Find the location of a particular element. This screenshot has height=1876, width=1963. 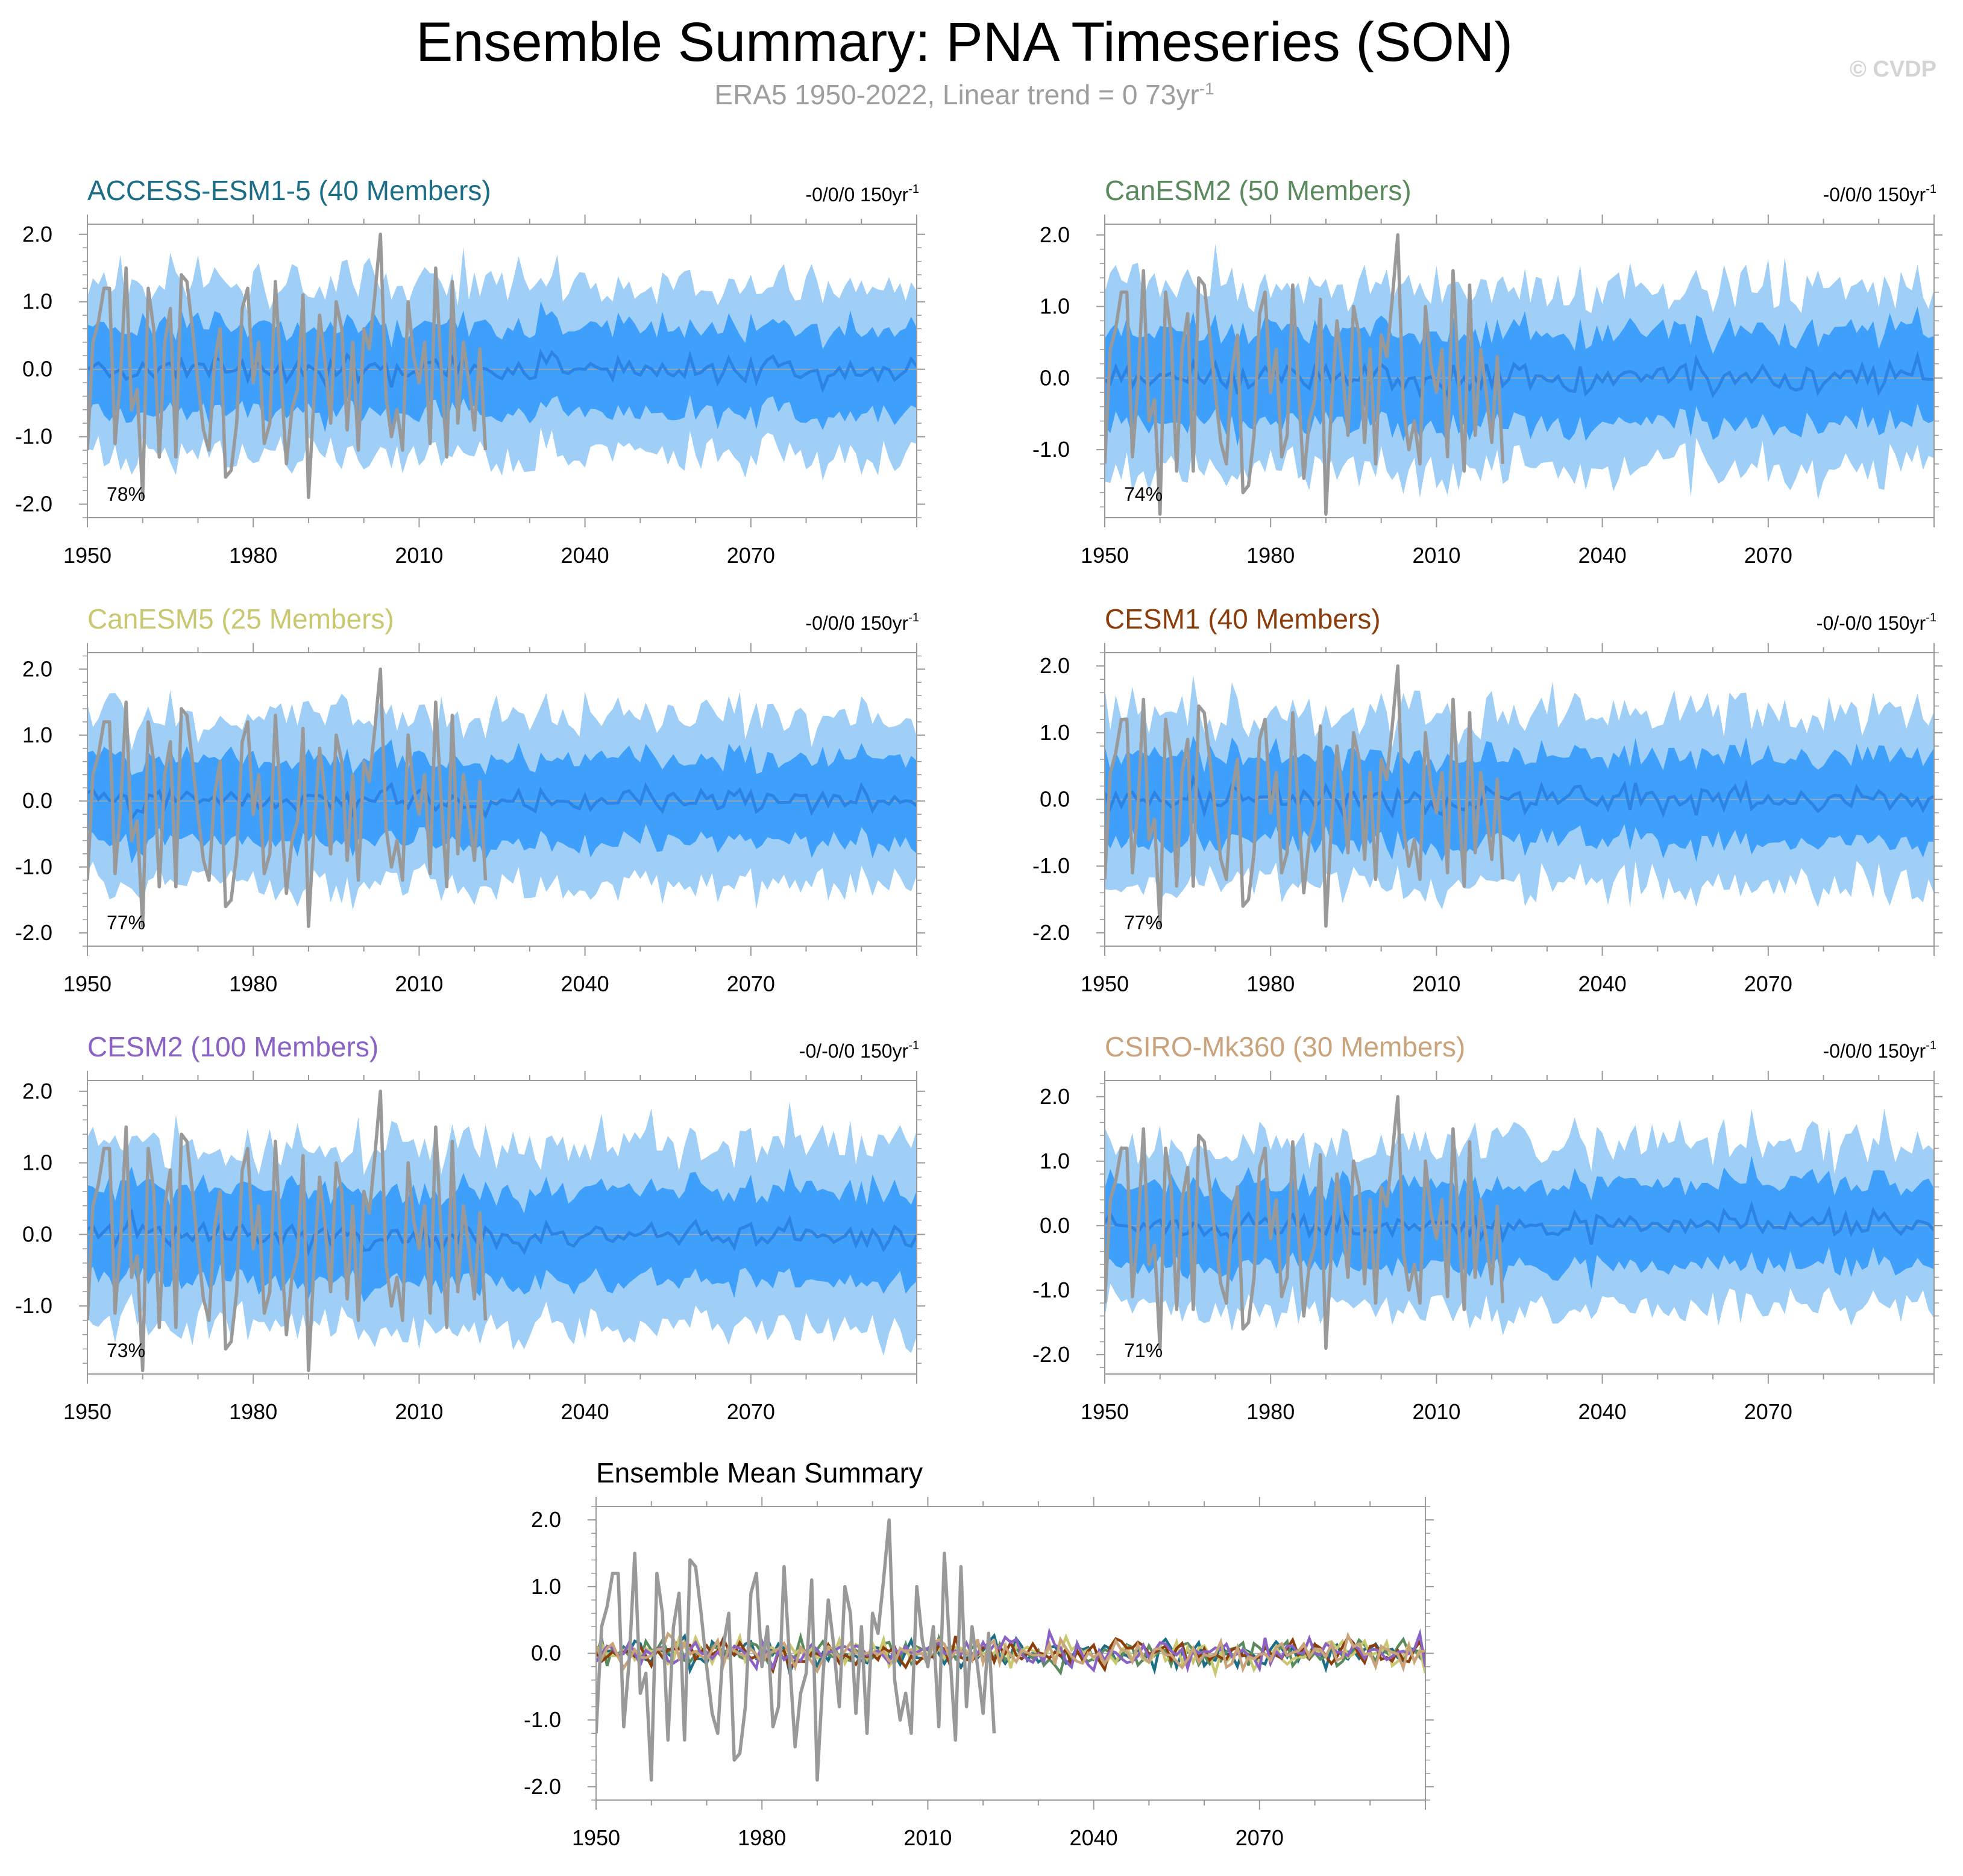

chart-title: CESM2 (100 Members) is located at coordinates (232, 1046).